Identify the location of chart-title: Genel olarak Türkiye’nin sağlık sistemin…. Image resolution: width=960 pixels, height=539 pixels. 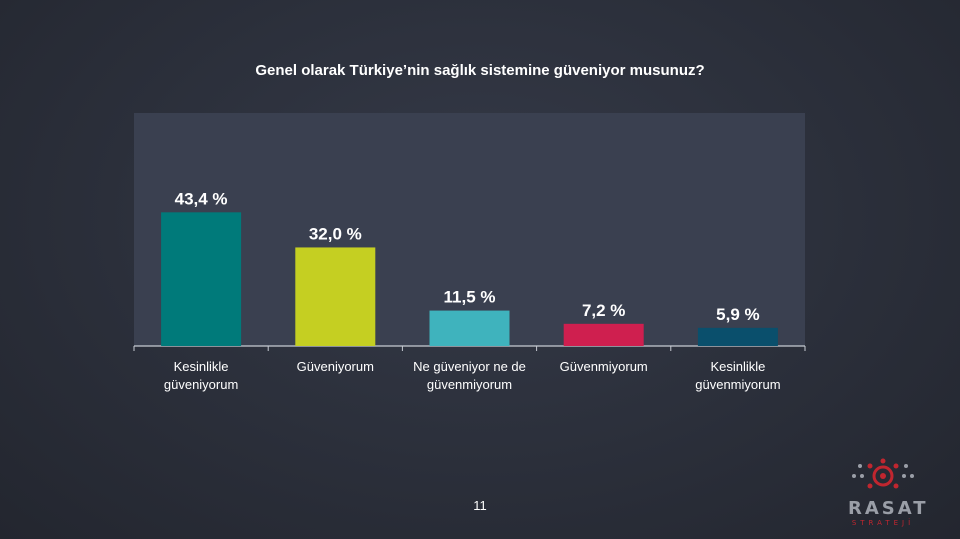
(480, 70).